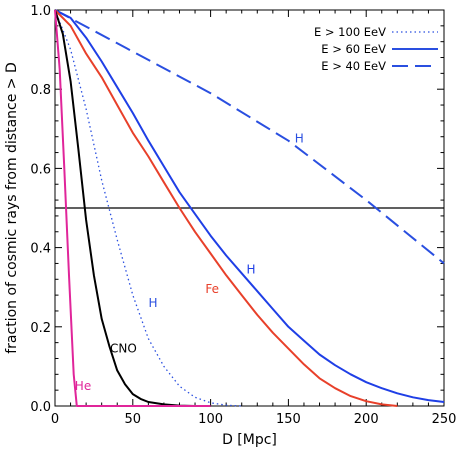 The image size is (463, 463). I want to click on x-tick-label: 0, so click(55, 419).